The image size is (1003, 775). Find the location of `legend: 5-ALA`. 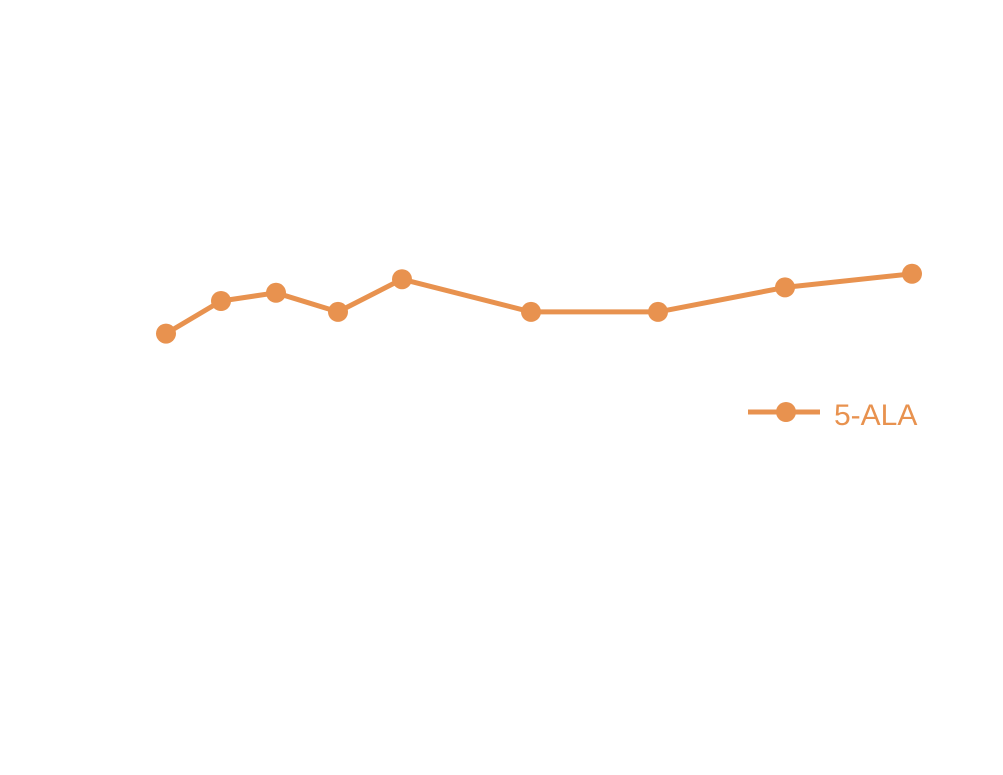

legend: 5-ALA is located at coordinates (832, 415).